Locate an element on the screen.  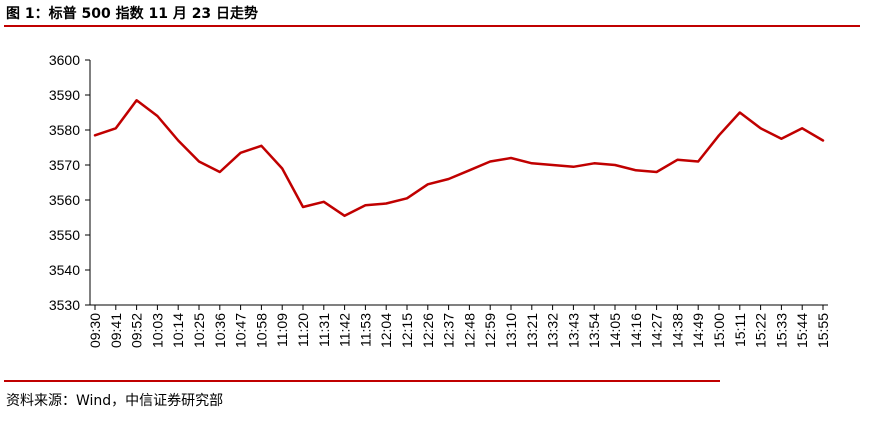
x-tick-label: 12:37 is located at coordinates (449, 330).